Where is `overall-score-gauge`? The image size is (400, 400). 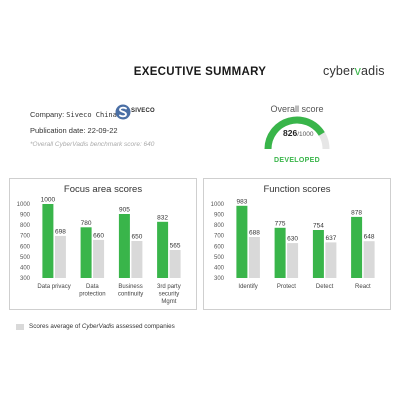 overall-score-gauge is located at coordinates (297, 133).